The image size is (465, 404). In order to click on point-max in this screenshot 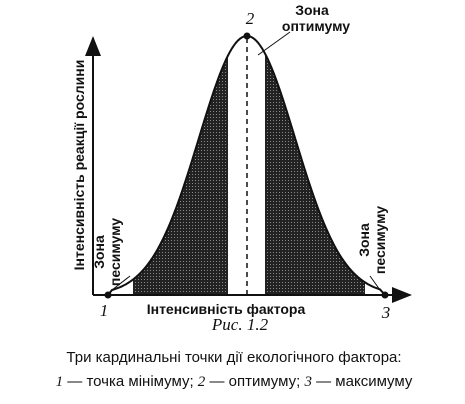, I will do `click(385, 295)`.